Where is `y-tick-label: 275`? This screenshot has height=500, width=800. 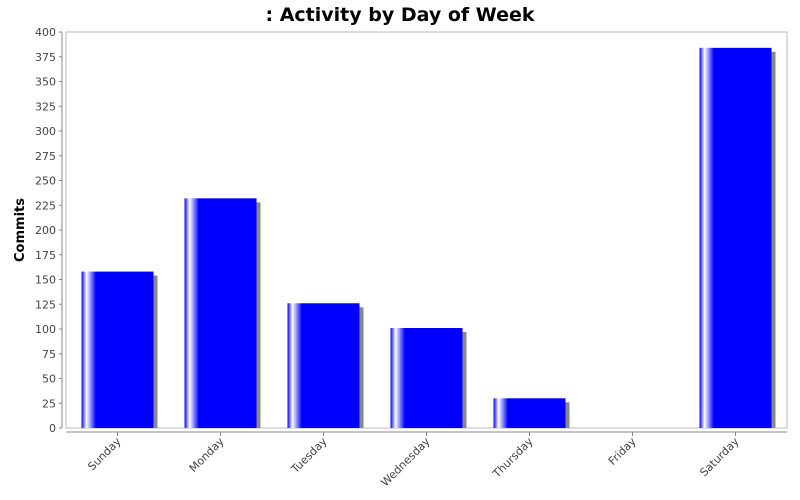
y-tick-label: 275 is located at coordinates (45, 156).